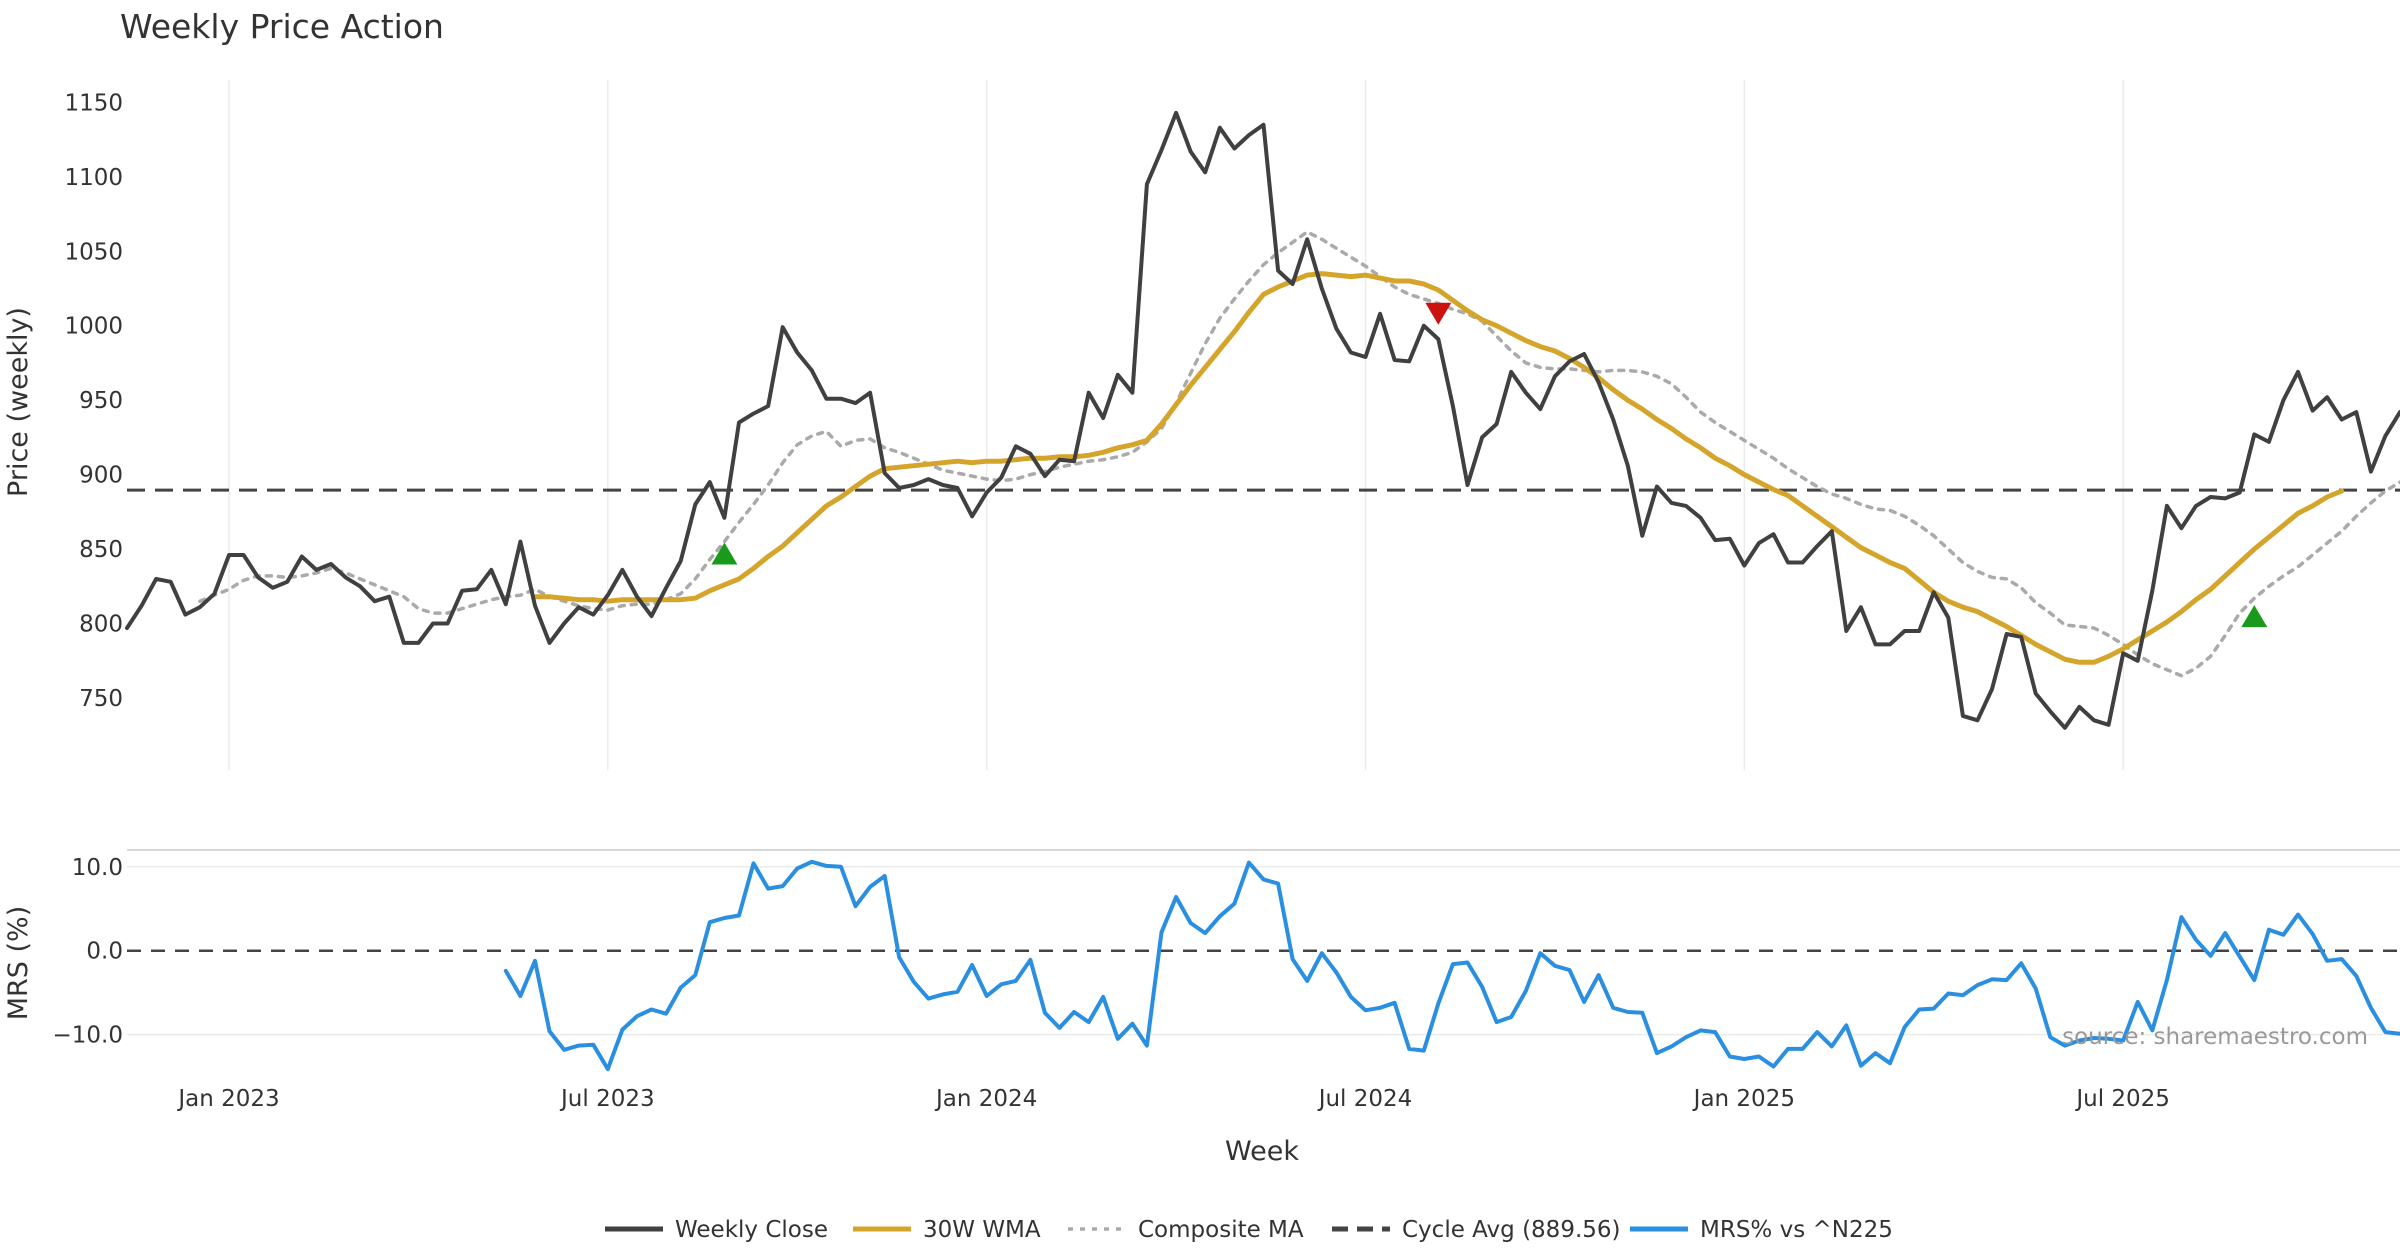 The image size is (2400, 1260). I want to click on mrs-grid, so click(1263, 942).